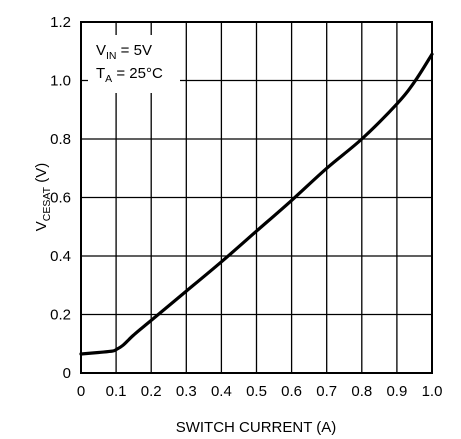  What do you see at coordinates (60, 139) in the screenshot?
I see `y-tick-label: 0.8` at bounding box center [60, 139].